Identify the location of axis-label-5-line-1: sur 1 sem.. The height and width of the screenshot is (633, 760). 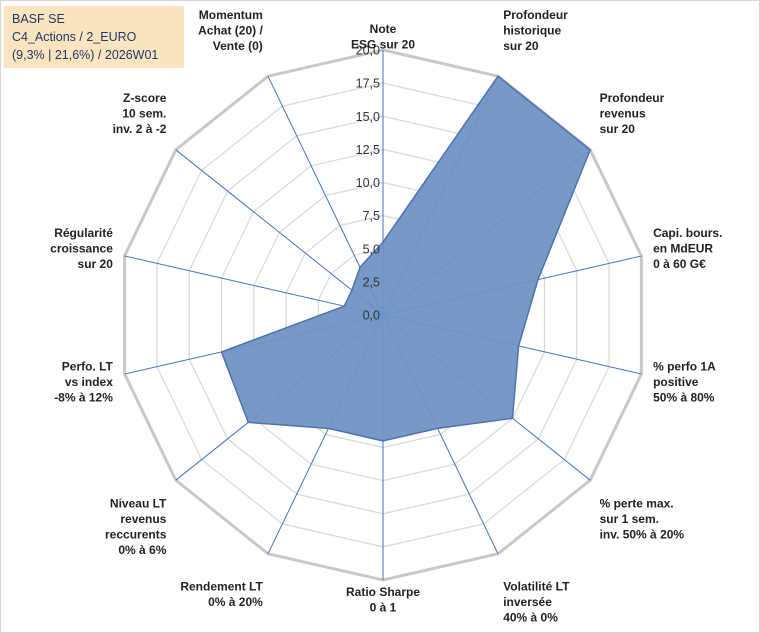
(629, 519).